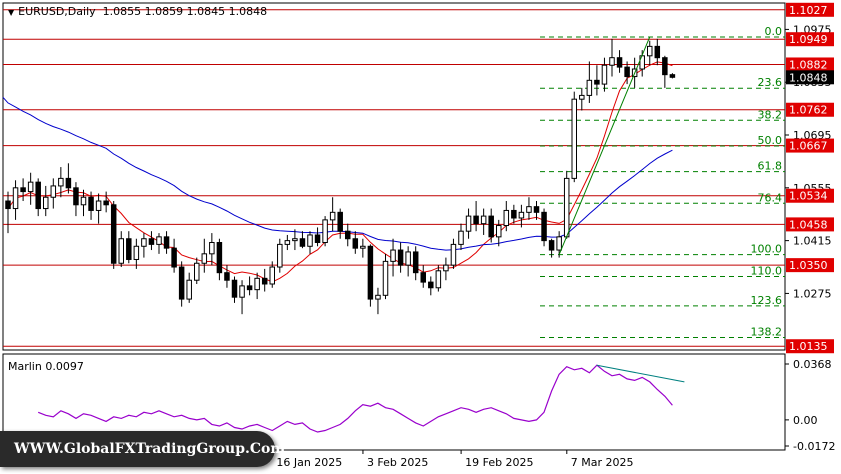  What do you see at coordinates (770, 166) in the screenshot?
I see `fib-label: 61.8` at bounding box center [770, 166].